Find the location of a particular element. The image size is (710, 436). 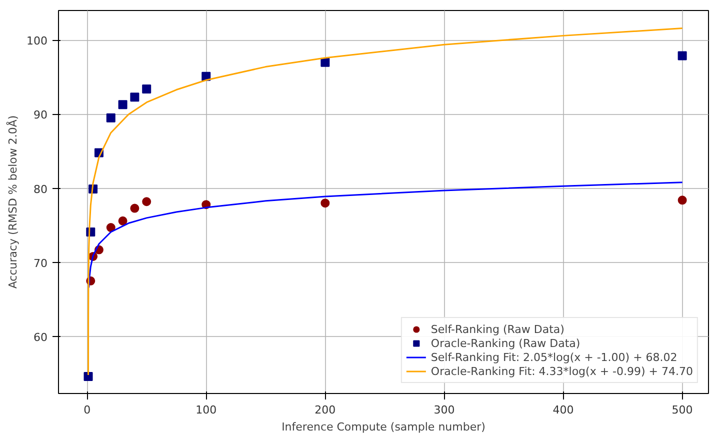

x-tick-label: 0 is located at coordinates (87, 410).